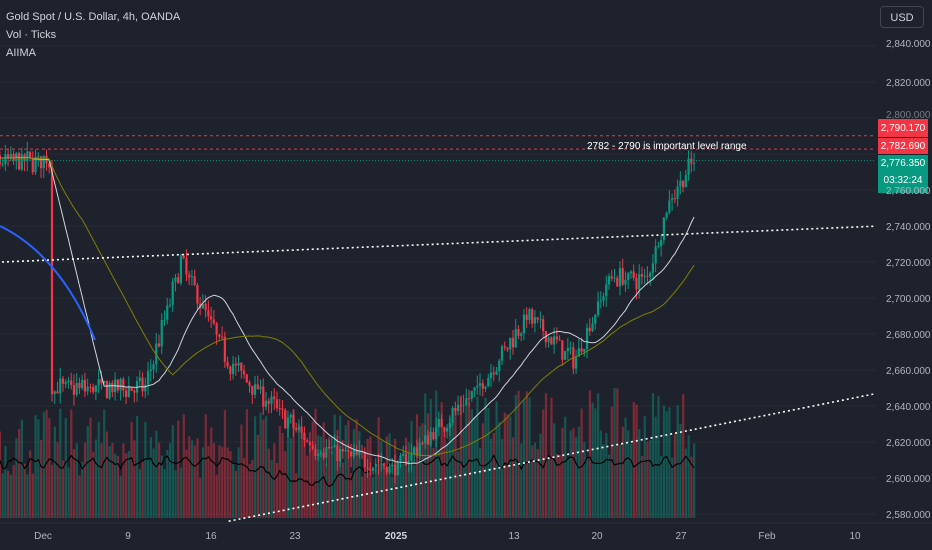  What do you see at coordinates (93, 17) in the screenshot?
I see `symbol-title: Gold Spot / U.S. Dollar, 4h, OANDA` at bounding box center [93, 17].